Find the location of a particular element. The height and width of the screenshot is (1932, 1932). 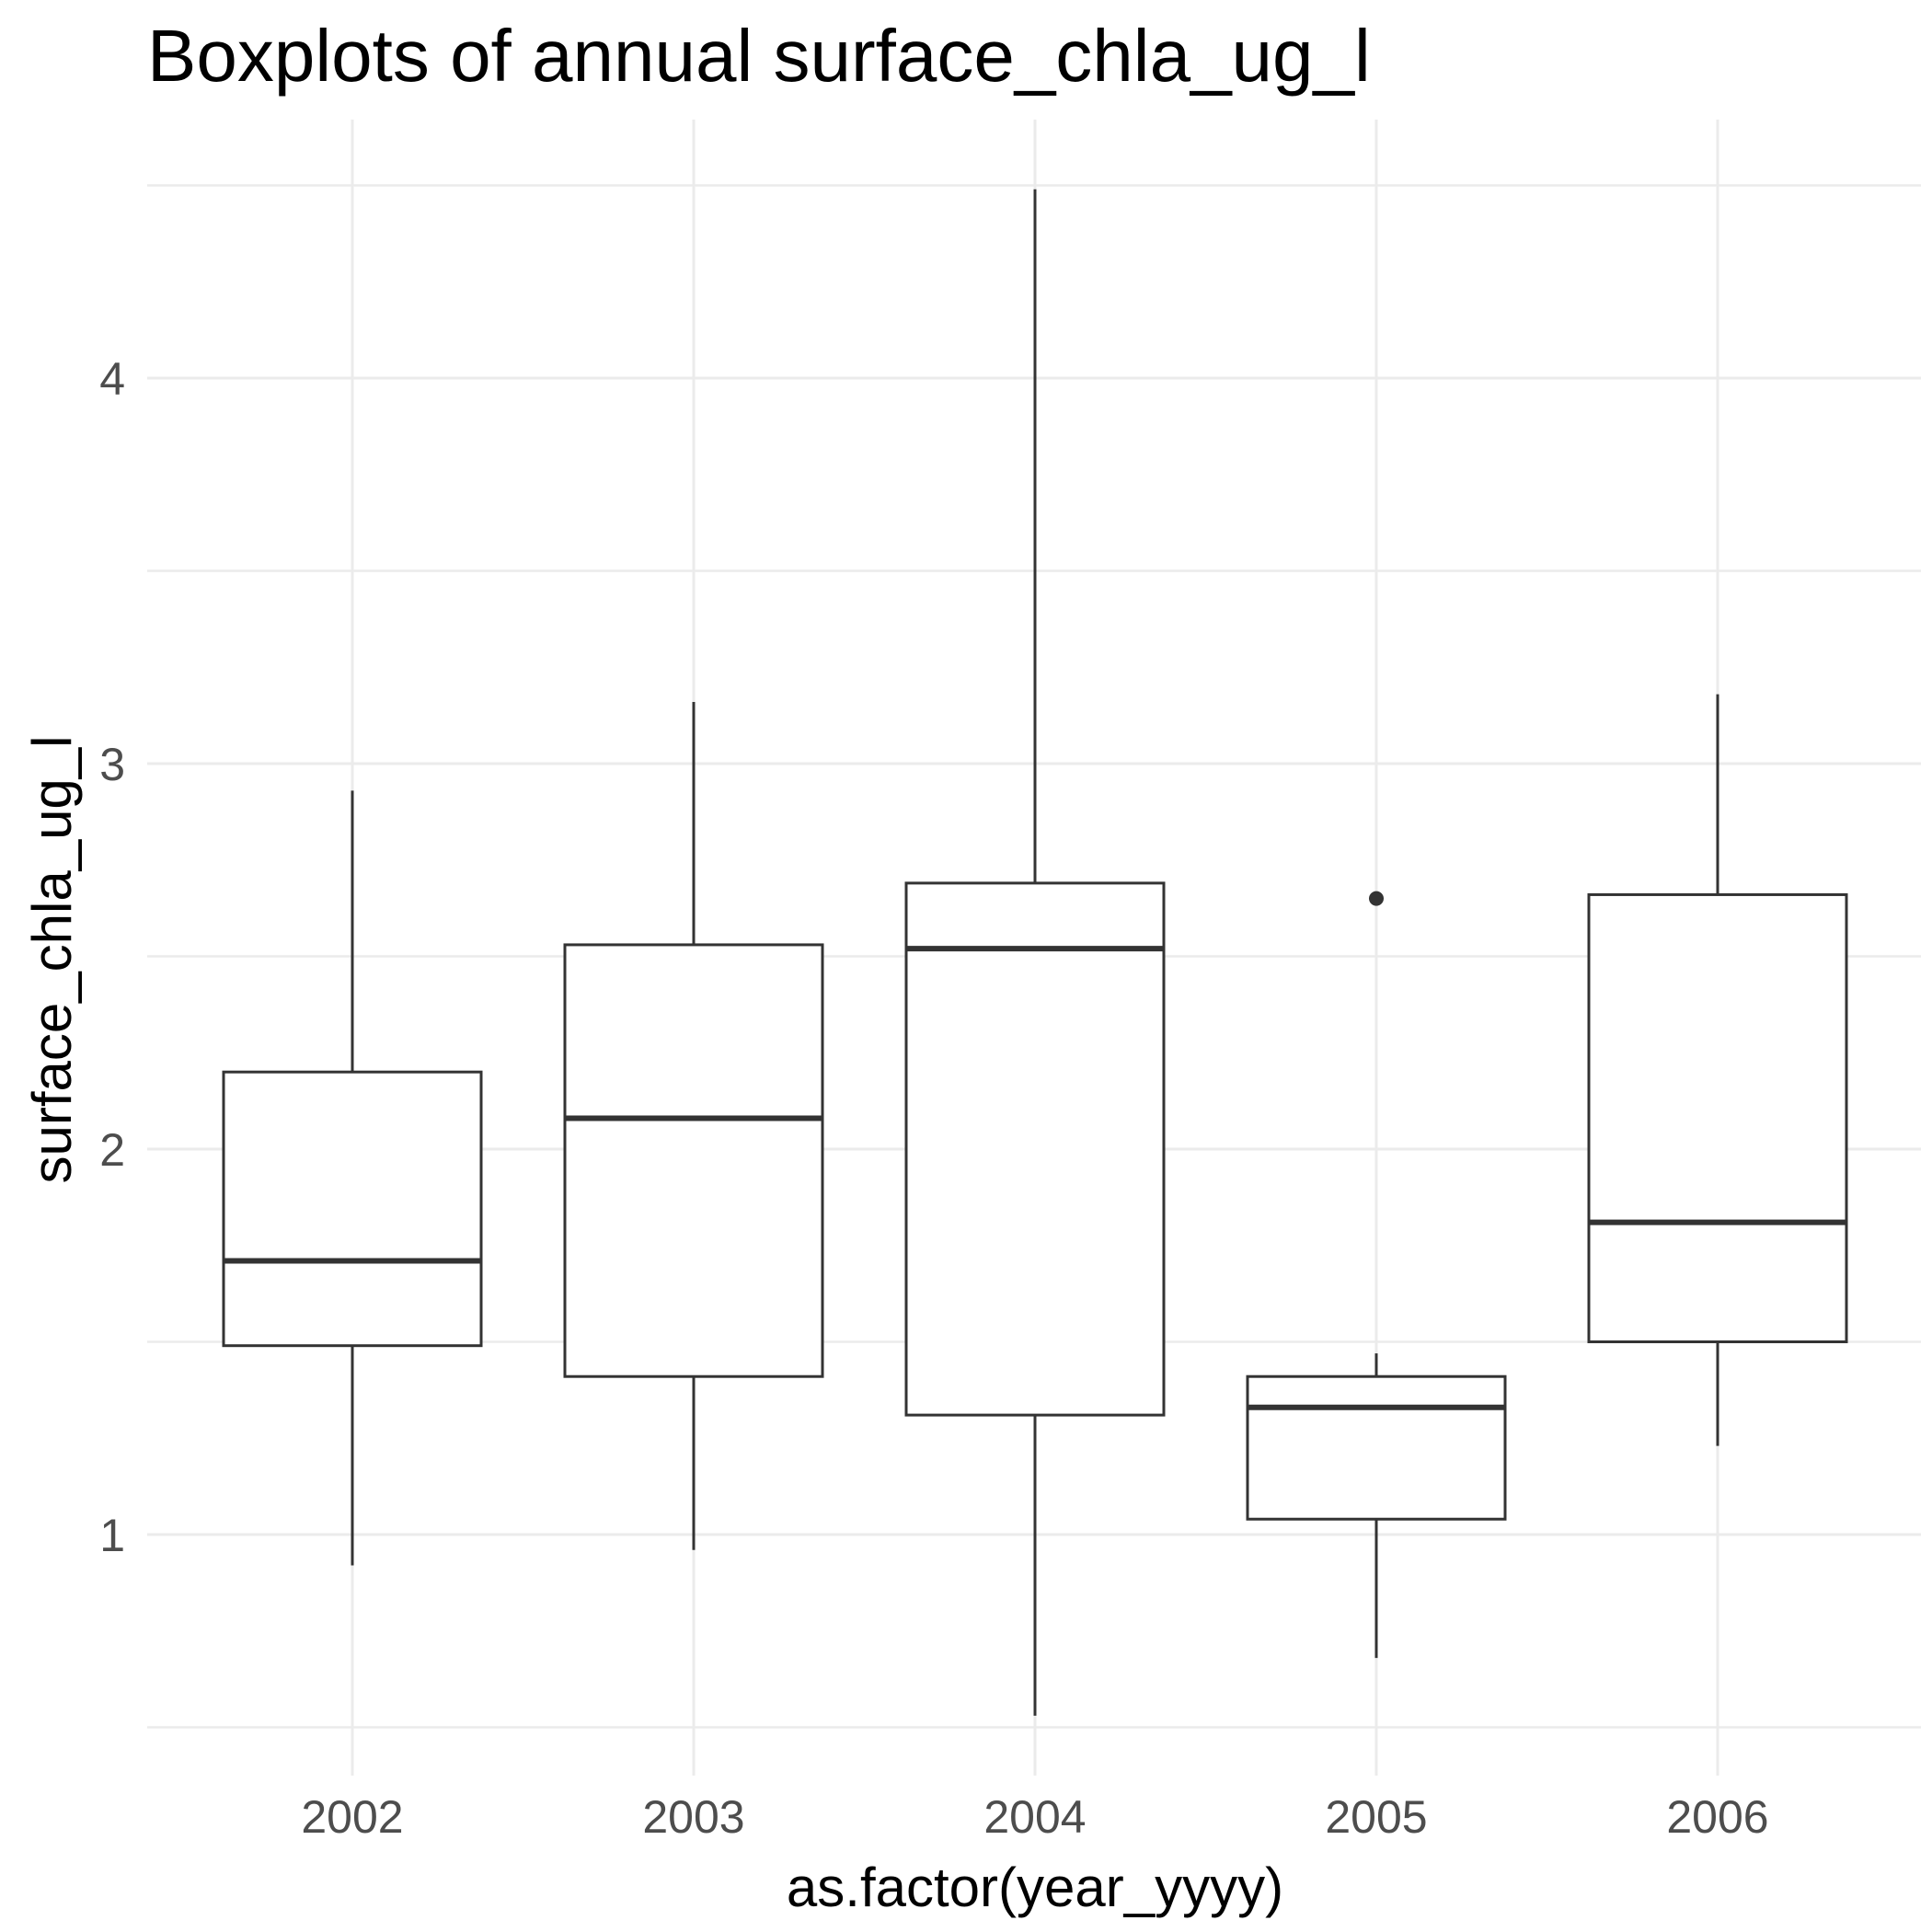

y-tick-label: 3 is located at coordinates (112, 764).